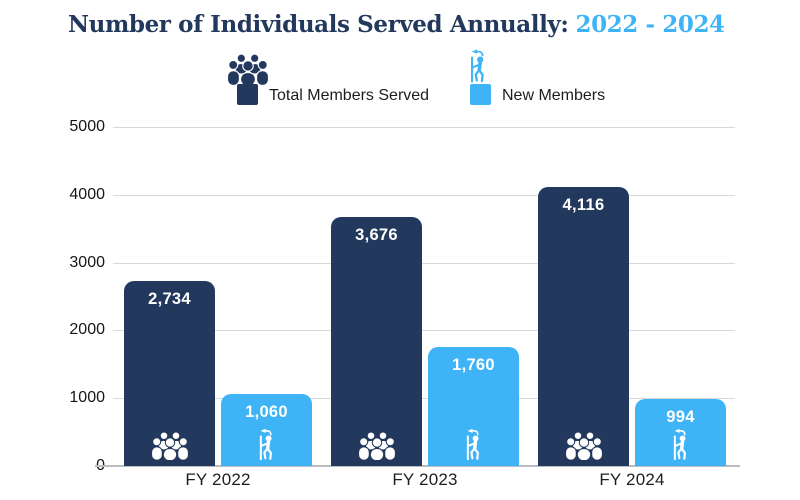 The width and height of the screenshot is (800, 500). What do you see at coordinates (318, 24) in the screenshot?
I see `chart-title-main: Number of Individuals Served Annually:` at bounding box center [318, 24].